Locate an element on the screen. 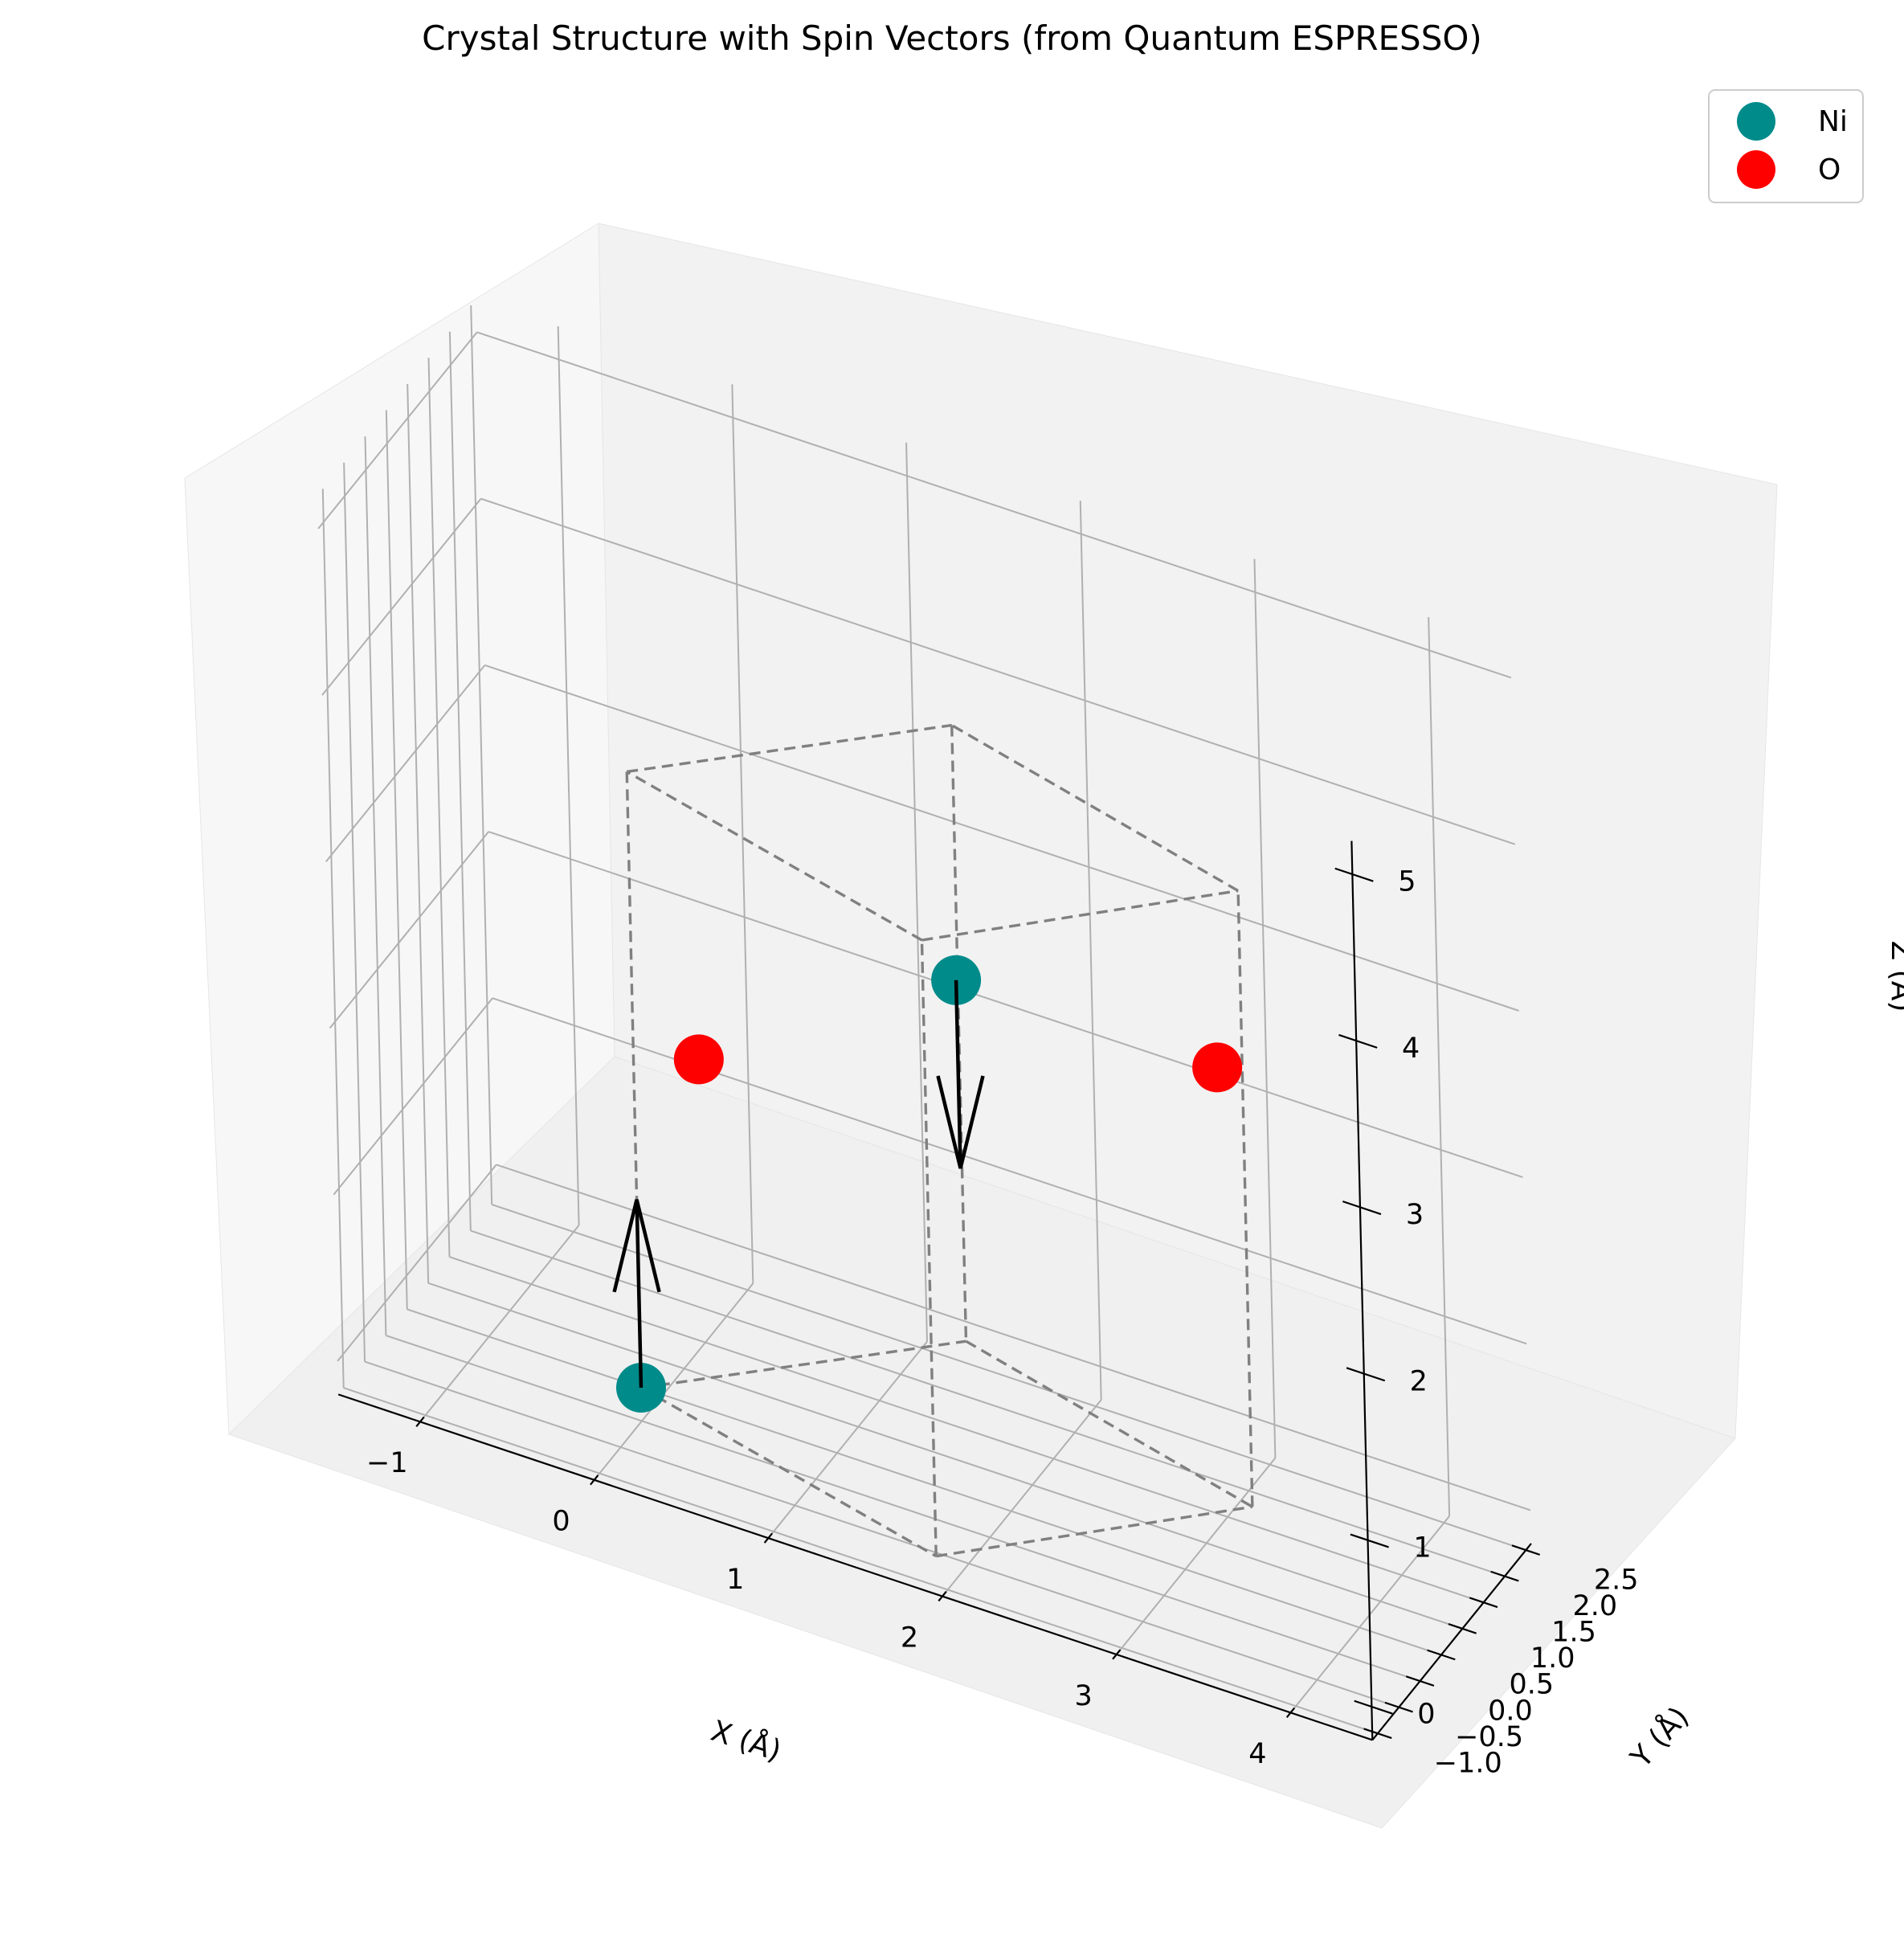 The image size is (1904, 1955). z-tick-labels: 0 1 2 3 4 5 is located at coordinates (1416, 1298).